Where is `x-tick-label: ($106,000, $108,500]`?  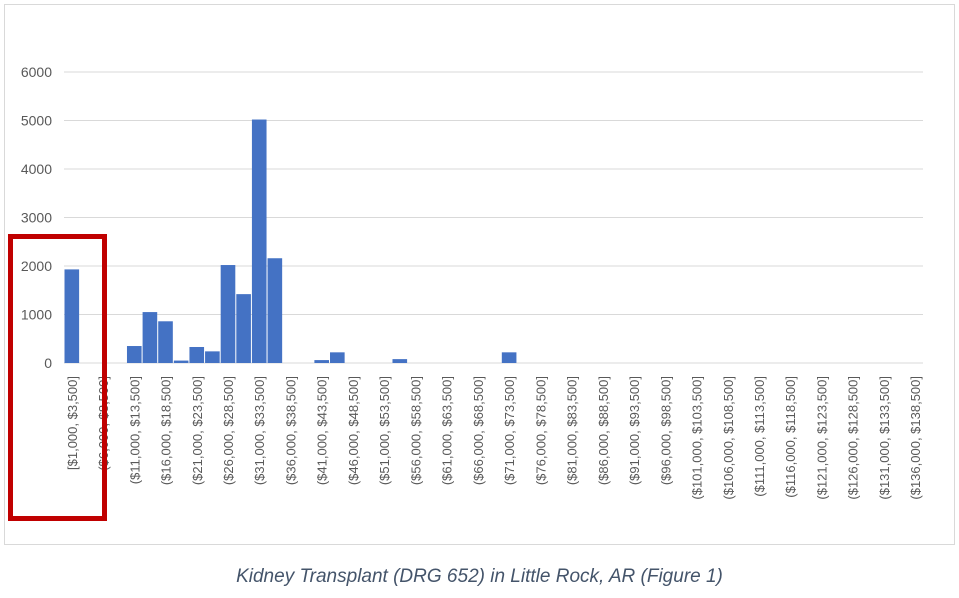
x-tick-label: ($106,000, $108,500] is located at coordinates (728, 438).